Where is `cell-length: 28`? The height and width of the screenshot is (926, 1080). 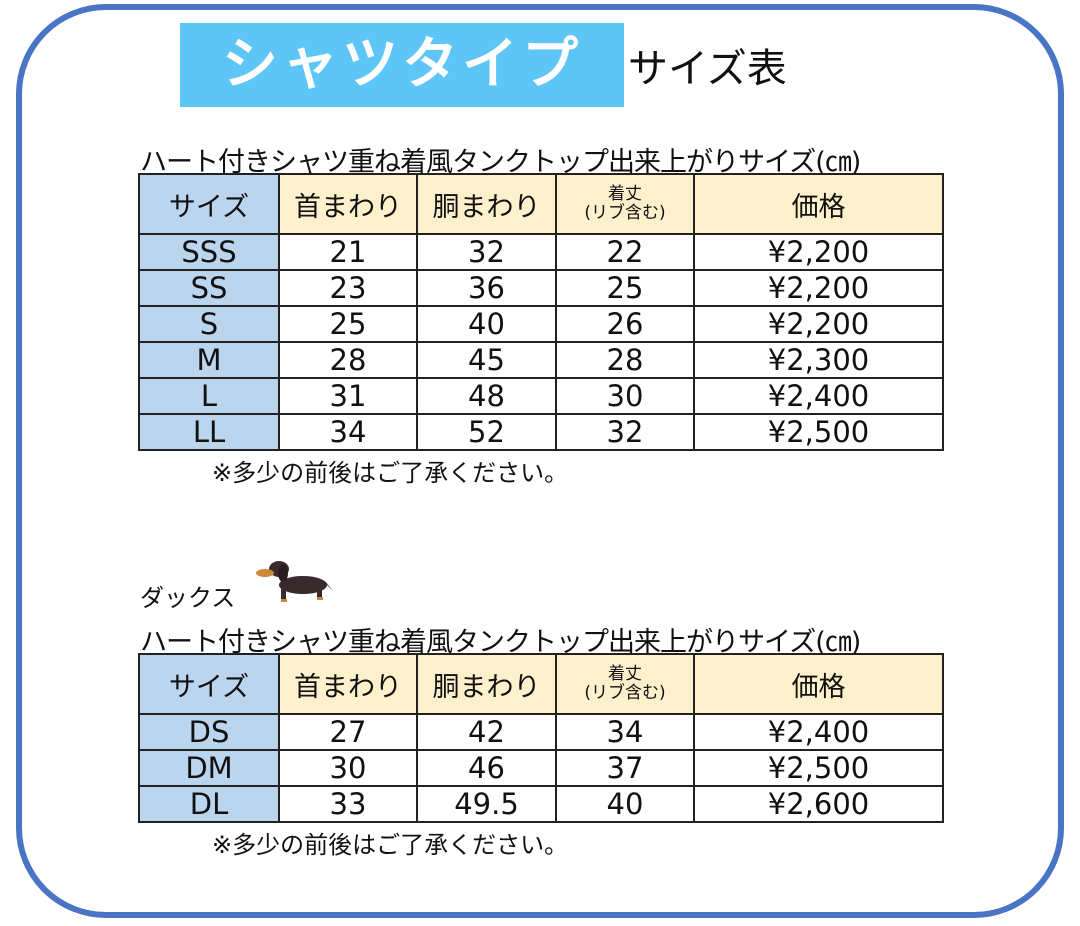
cell-length: 28 is located at coordinates (625, 360).